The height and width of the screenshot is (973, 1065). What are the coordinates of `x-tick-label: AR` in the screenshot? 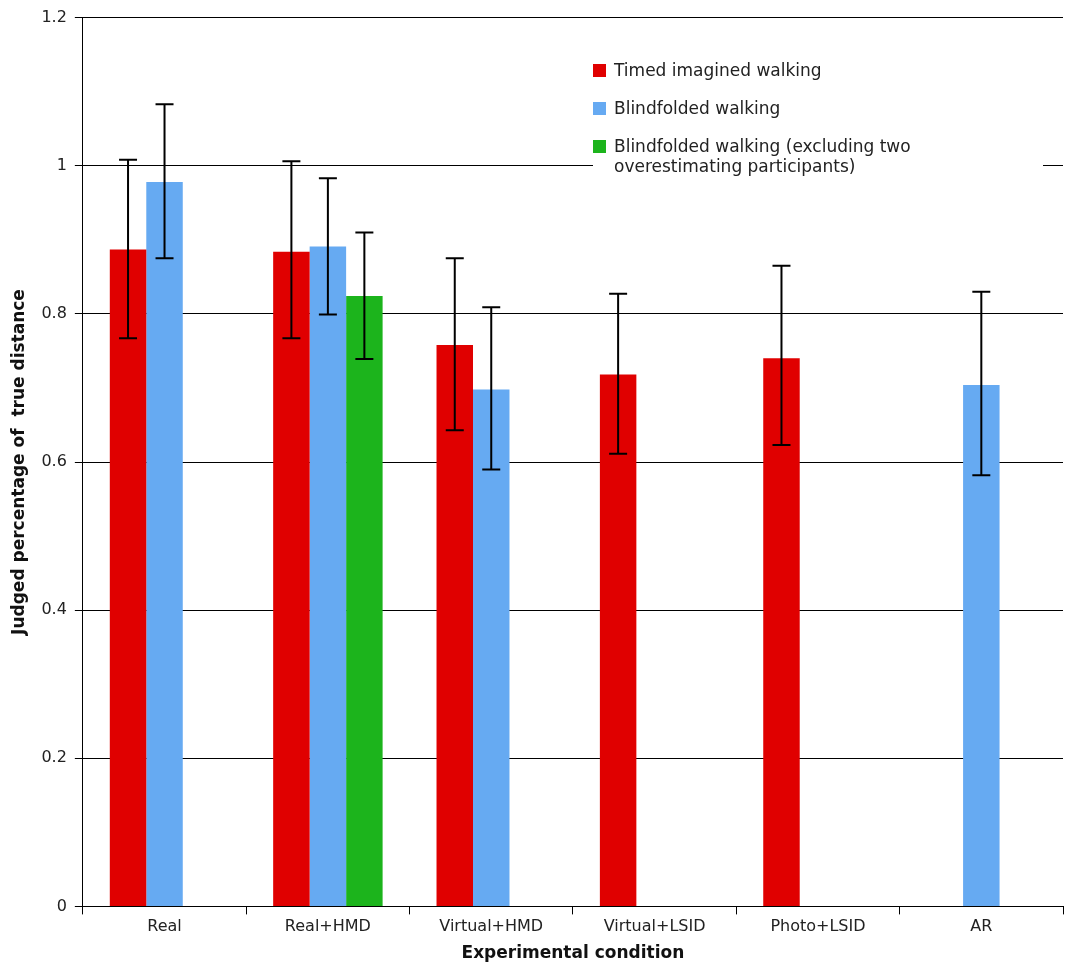 It's located at (981, 926).